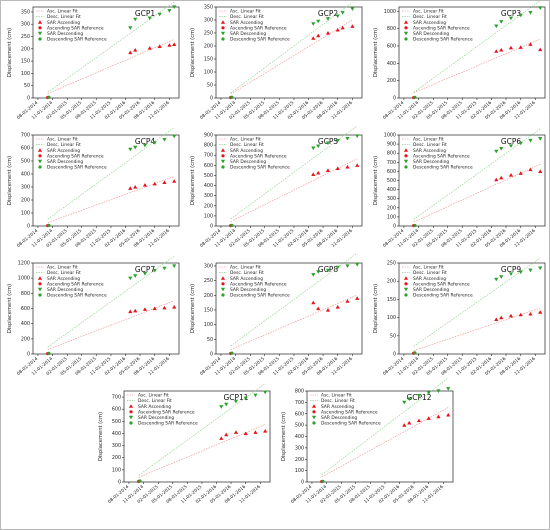 The height and width of the screenshot is (530, 550). Describe the element at coordinates (391, 29) in the screenshot. I see `y-tick-label: 800` at that location.